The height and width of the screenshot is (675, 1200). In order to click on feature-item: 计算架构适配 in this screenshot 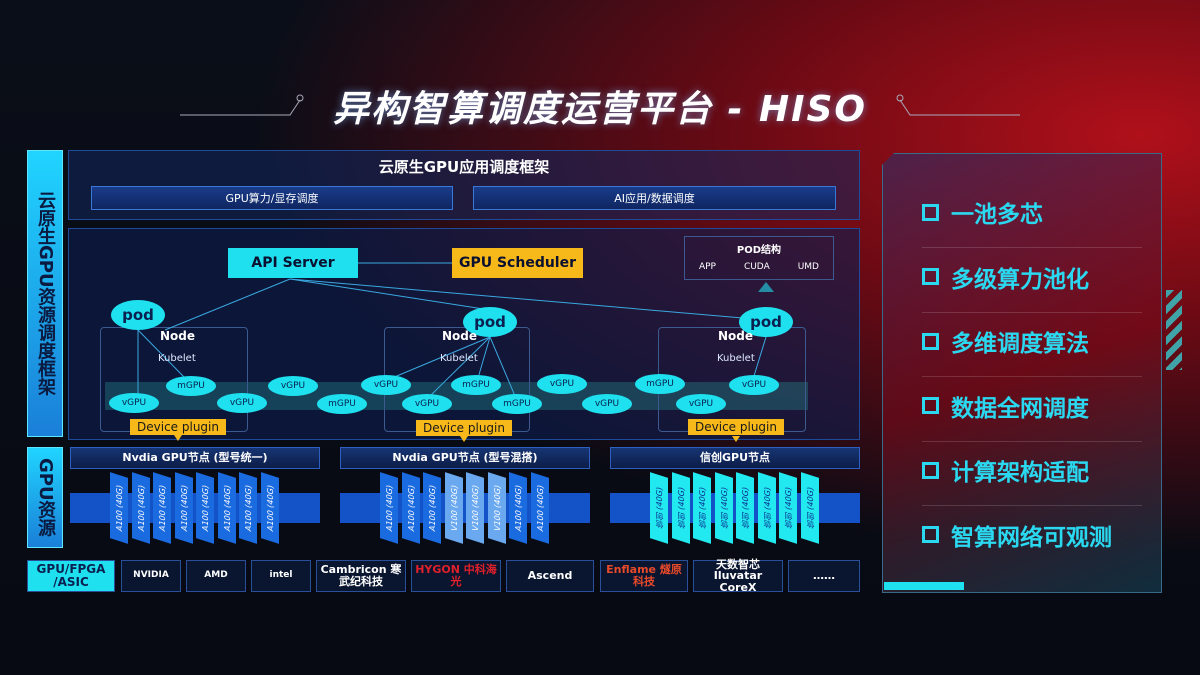, I will do `click(1005, 470)`.